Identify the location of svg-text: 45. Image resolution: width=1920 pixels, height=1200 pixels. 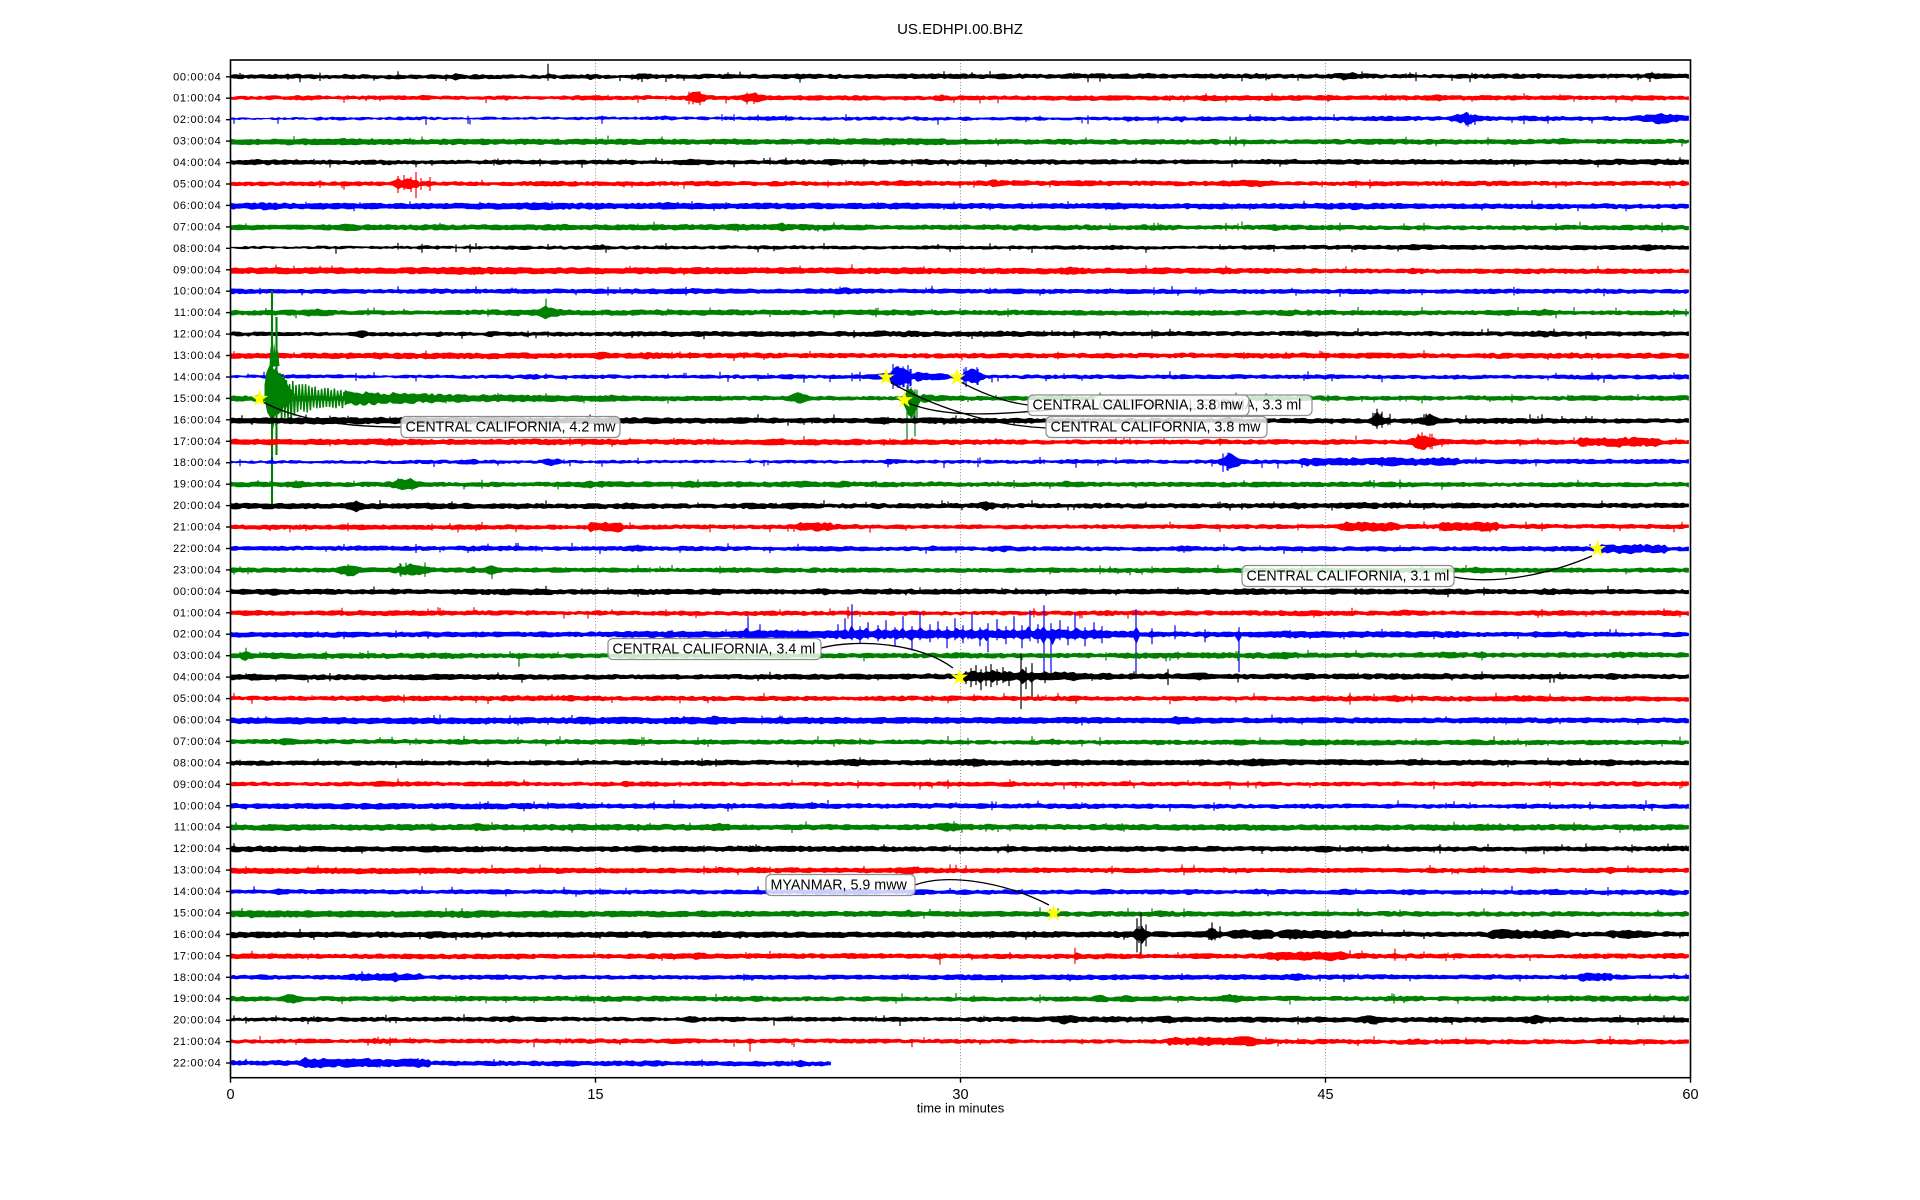
(1325, 1095).